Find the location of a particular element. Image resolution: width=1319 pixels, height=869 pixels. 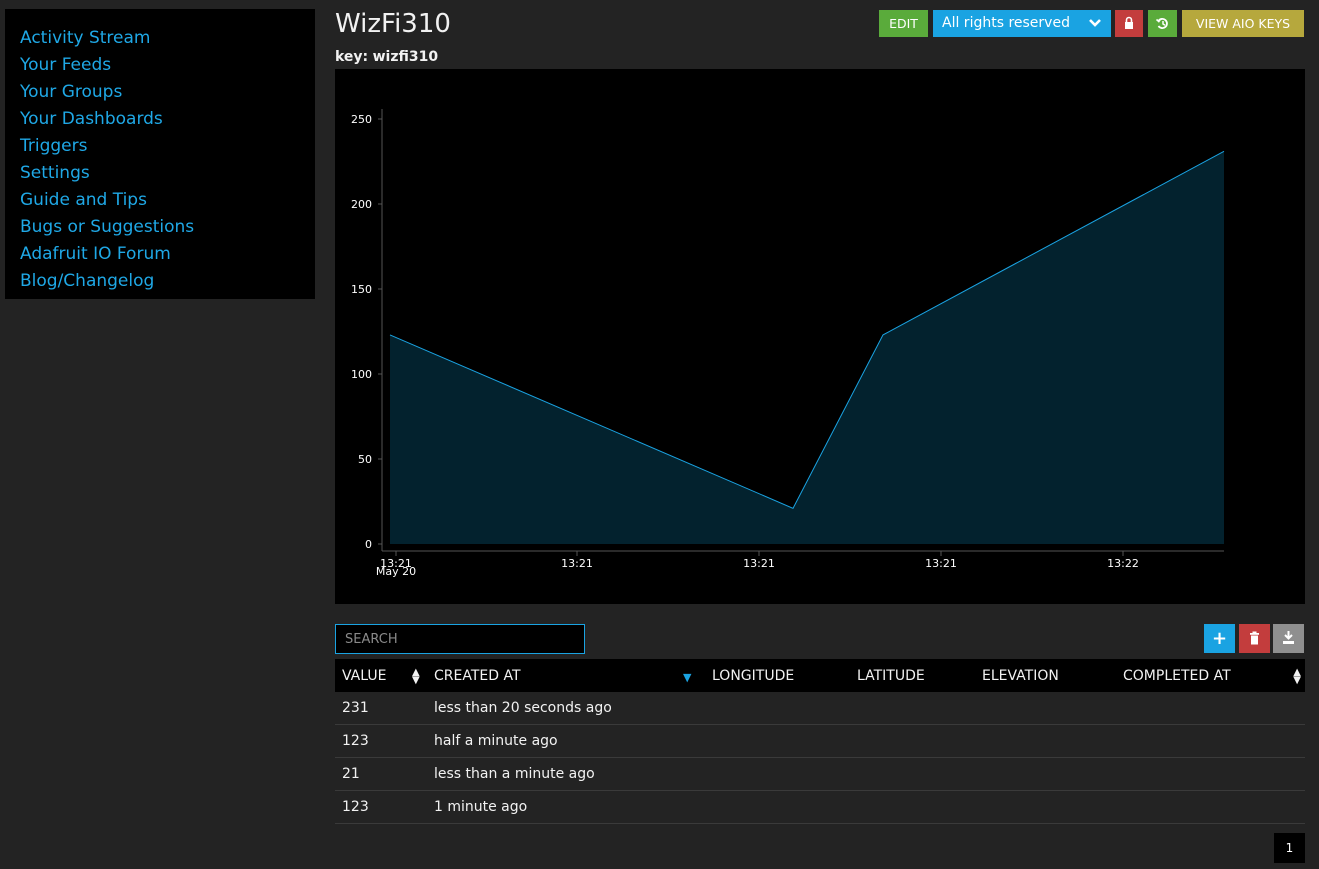

y-tick-label: 100 is located at coordinates (361, 374).